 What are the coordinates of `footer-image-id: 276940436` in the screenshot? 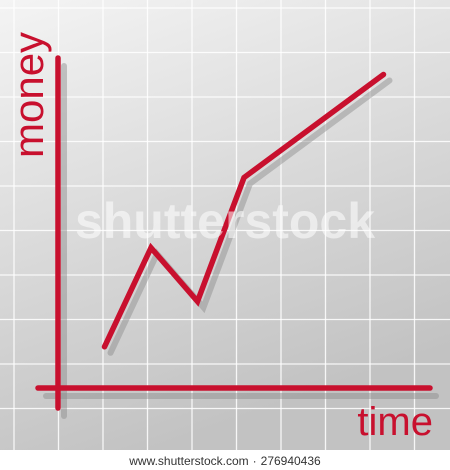 It's located at (291, 461).